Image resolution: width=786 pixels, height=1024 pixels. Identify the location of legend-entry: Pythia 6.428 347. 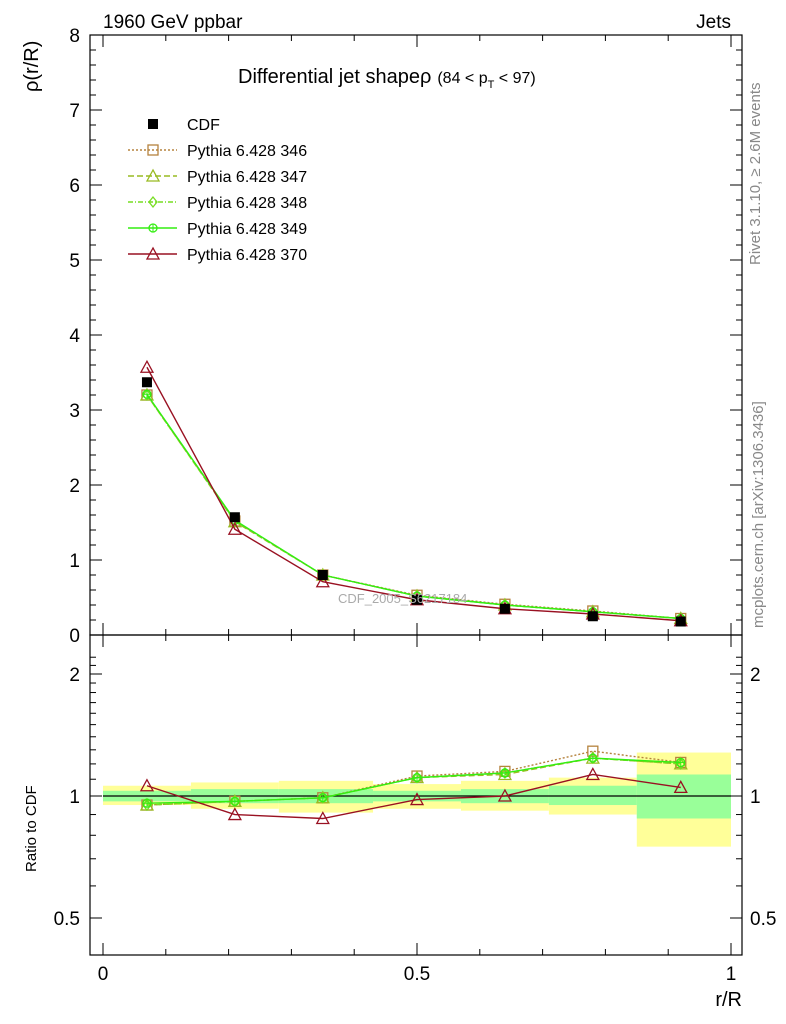
(217, 177).